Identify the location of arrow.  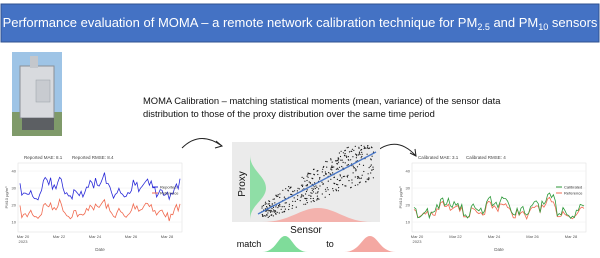
(397, 150).